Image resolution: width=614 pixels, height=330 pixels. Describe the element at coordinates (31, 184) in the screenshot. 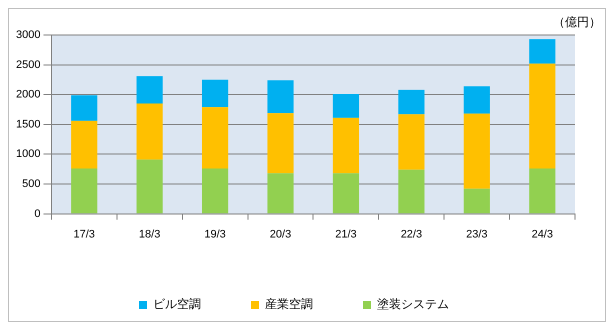

I see `y-tick-label: 500` at that location.